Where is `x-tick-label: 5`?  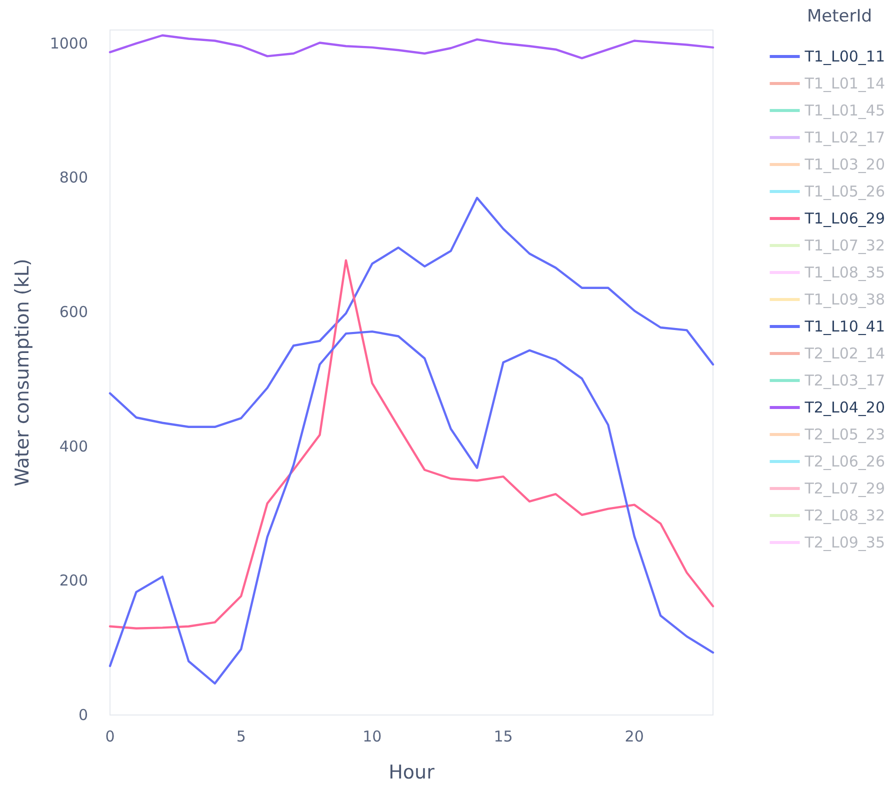
x-tick-label: 5 is located at coordinates (241, 737).